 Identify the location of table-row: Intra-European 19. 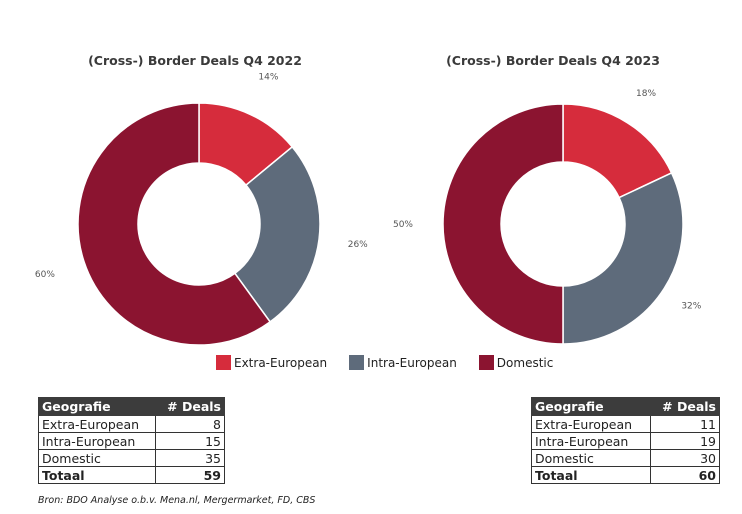
(626, 441).